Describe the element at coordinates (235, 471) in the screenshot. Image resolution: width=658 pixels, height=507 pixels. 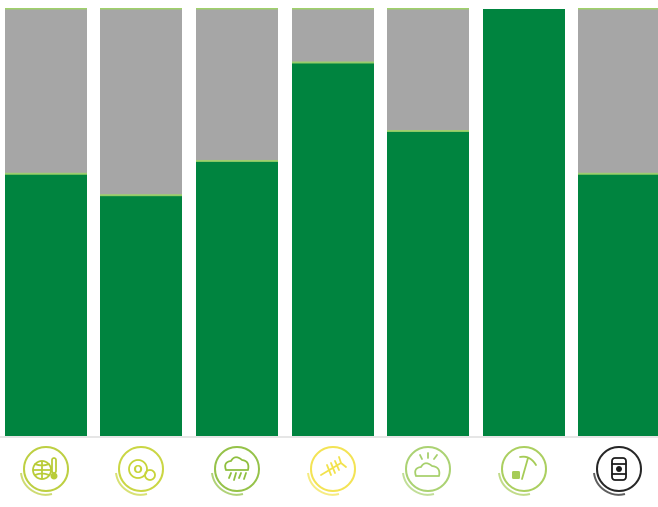
I see `acidification-icon` at that location.